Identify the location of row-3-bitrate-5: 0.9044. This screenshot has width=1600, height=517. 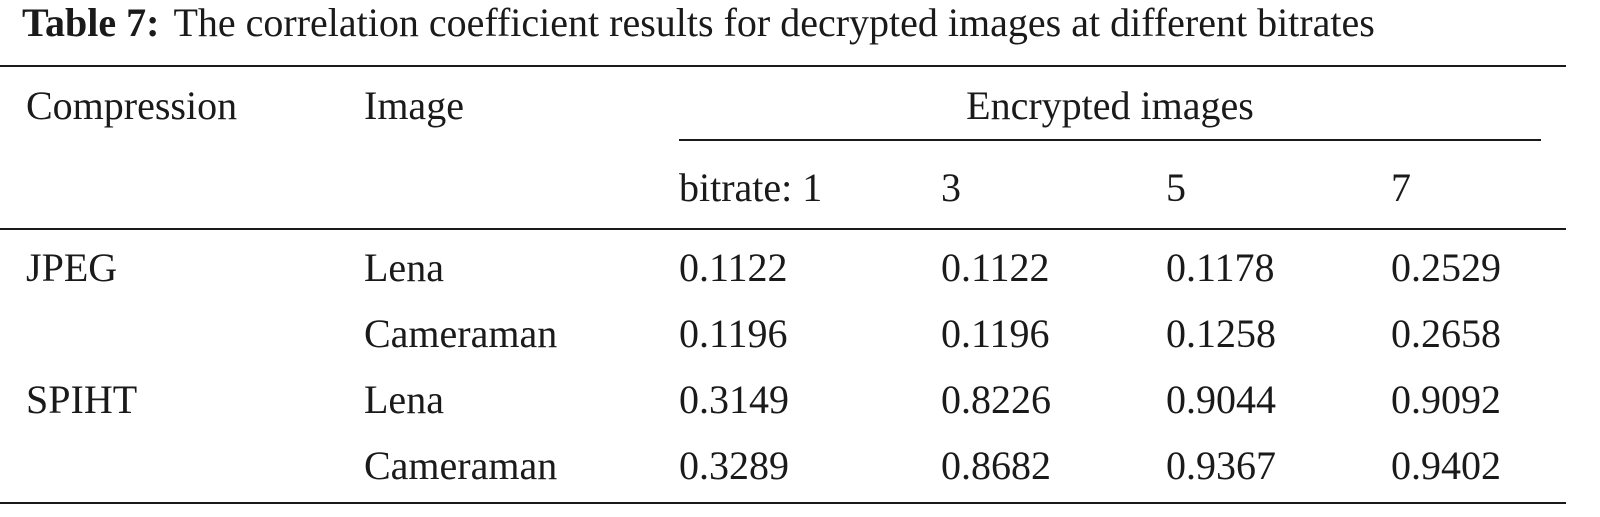
(1221, 399).